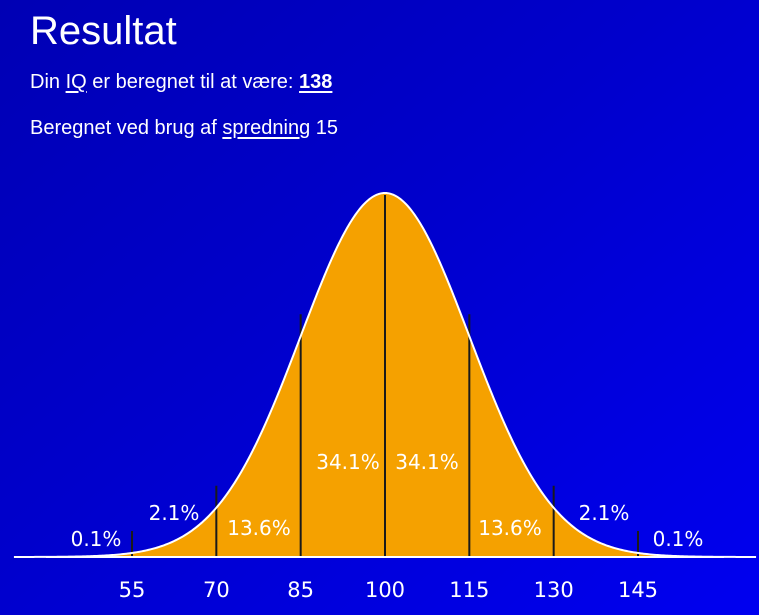  What do you see at coordinates (469, 590) in the screenshot?
I see `x-tick-label: 115` at bounding box center [469, 590].